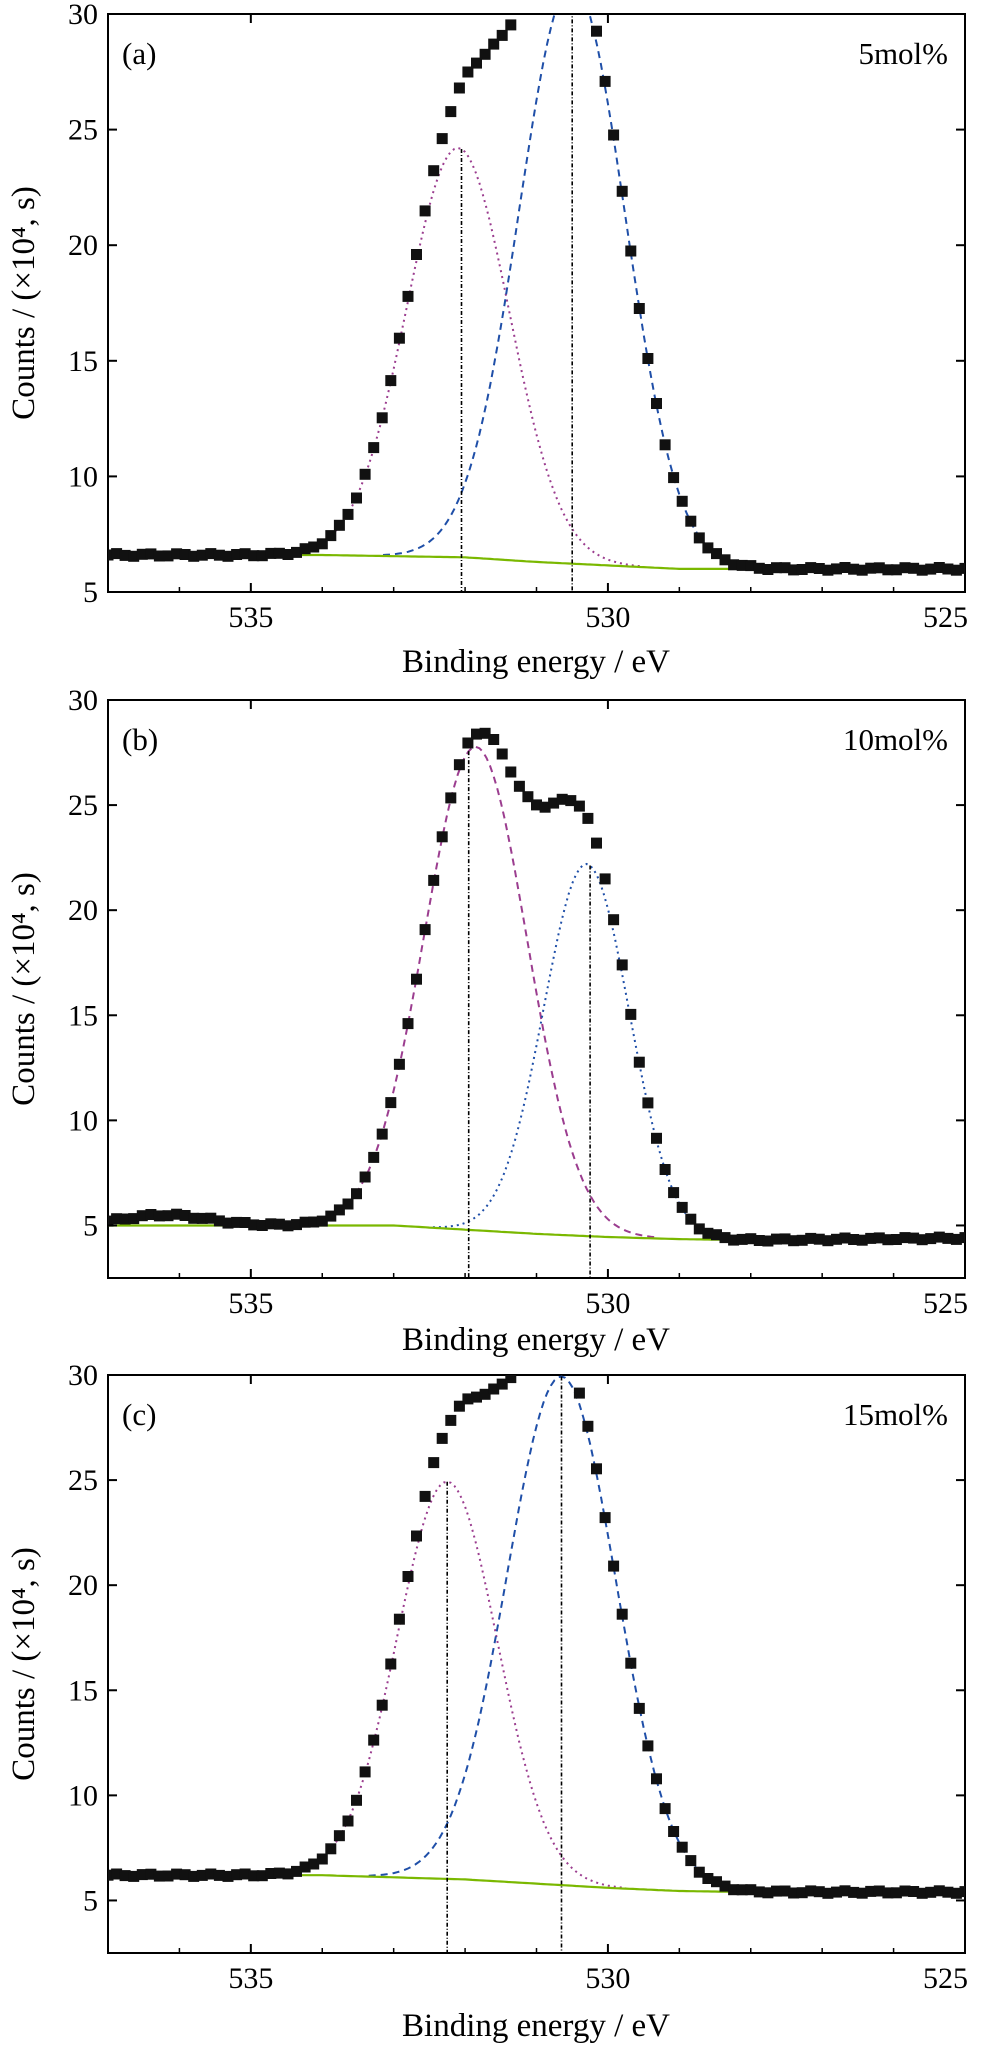 The width and height of the screenshot is (1000, 2045). Describe the element at coordinates (250, 1978) in the screenshot. I see `x-tick-label: 535` at that location.